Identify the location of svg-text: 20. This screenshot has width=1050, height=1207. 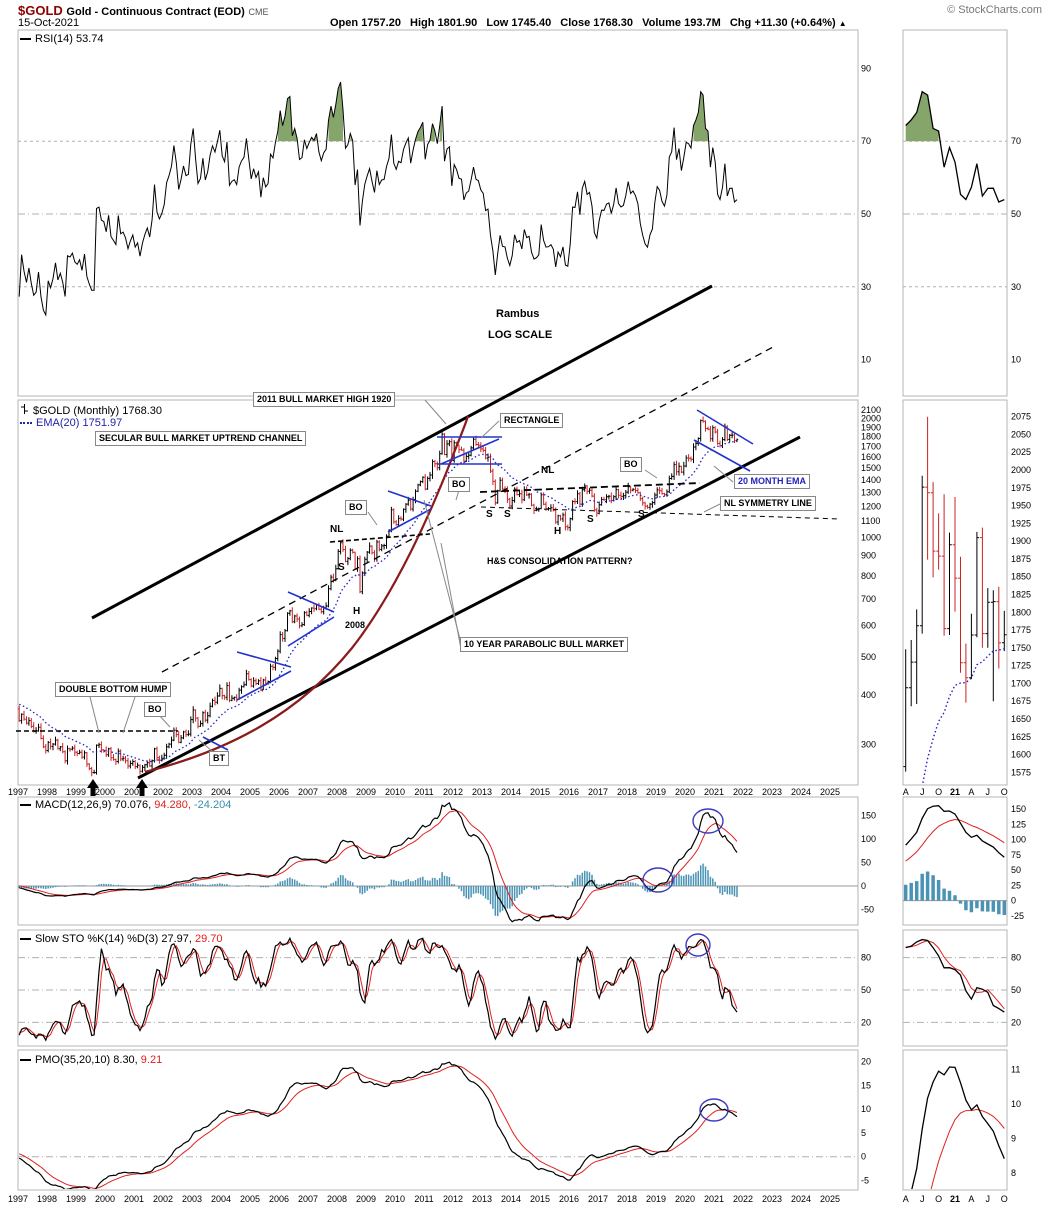
(1016, 1022).